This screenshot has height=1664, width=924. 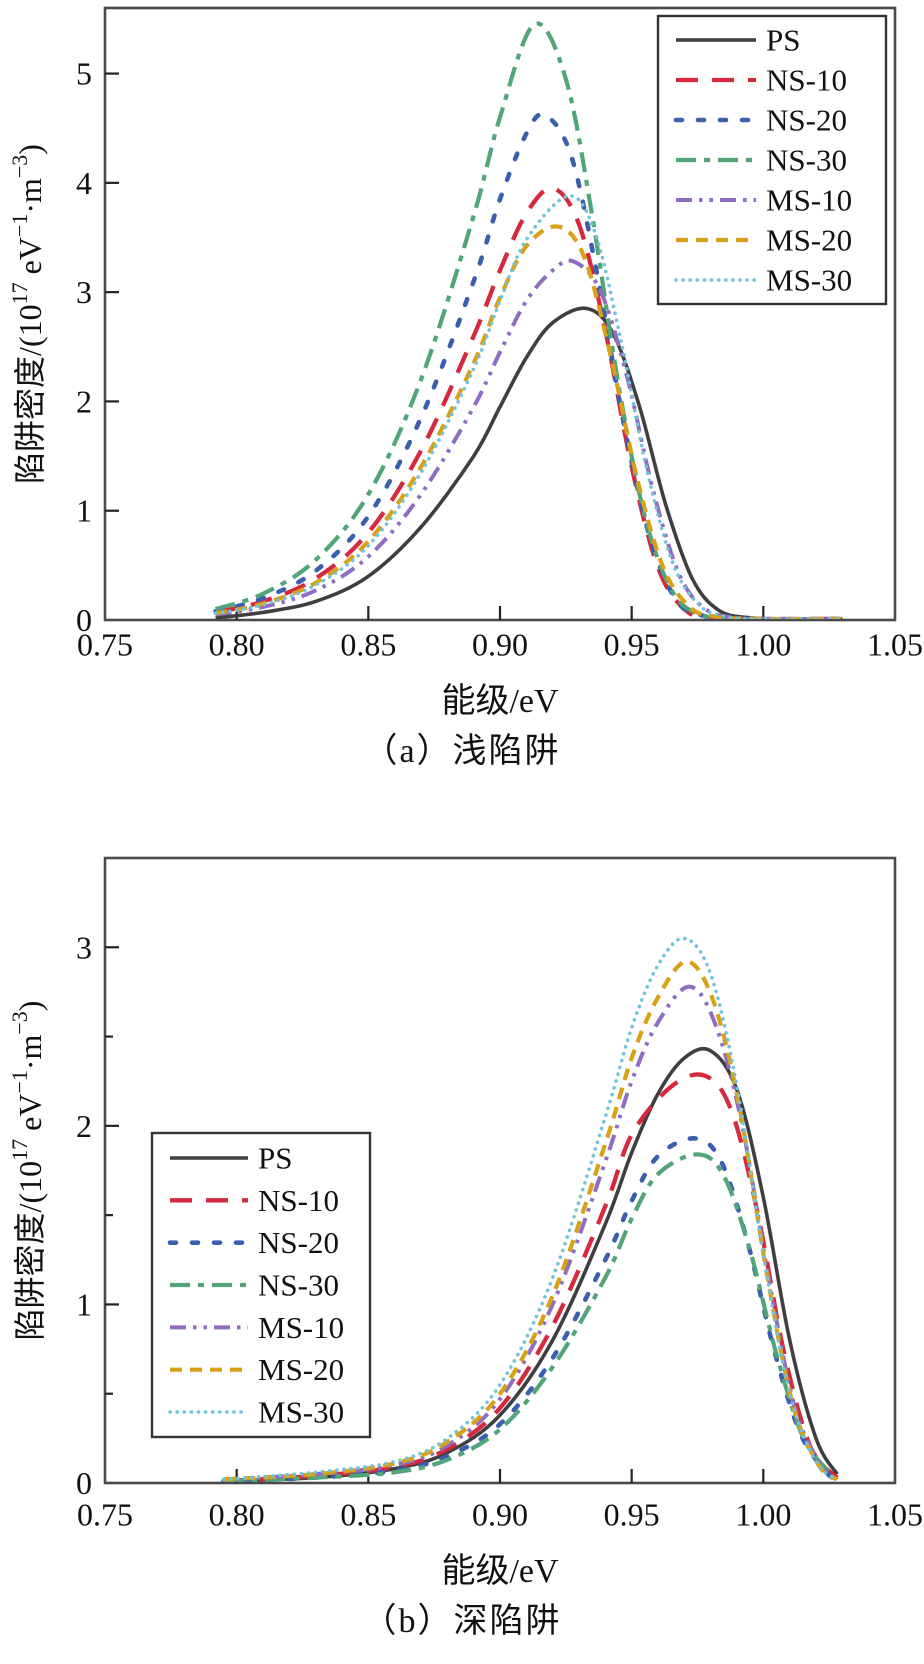 I want to click on y-tick-label: 5, so click(x=84, y=74).